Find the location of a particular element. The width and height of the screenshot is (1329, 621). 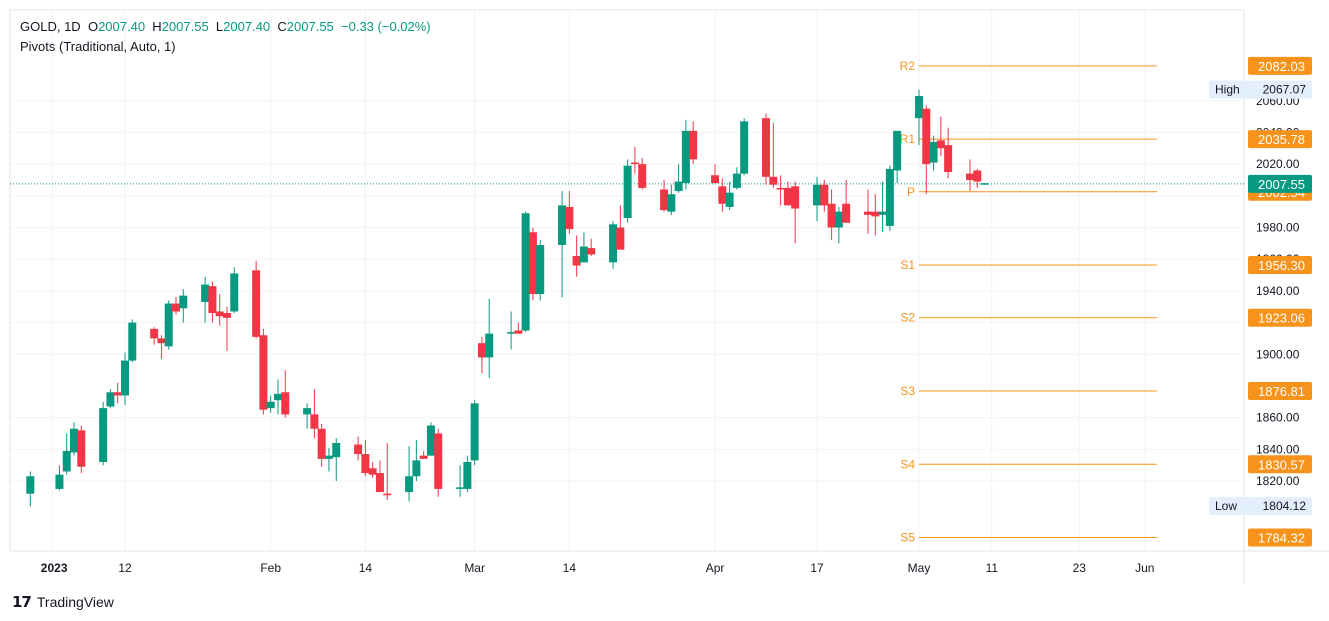

low-marker-label: Low is located at coordinates (1226, 506).